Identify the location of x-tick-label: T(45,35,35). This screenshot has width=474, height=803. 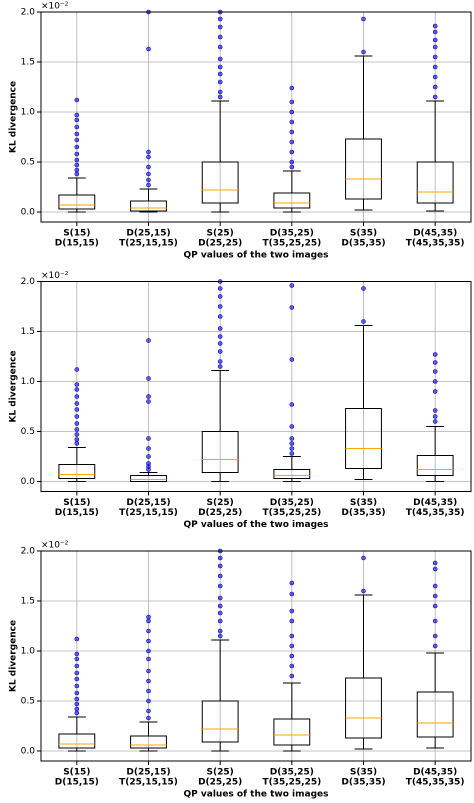
(435, 783).